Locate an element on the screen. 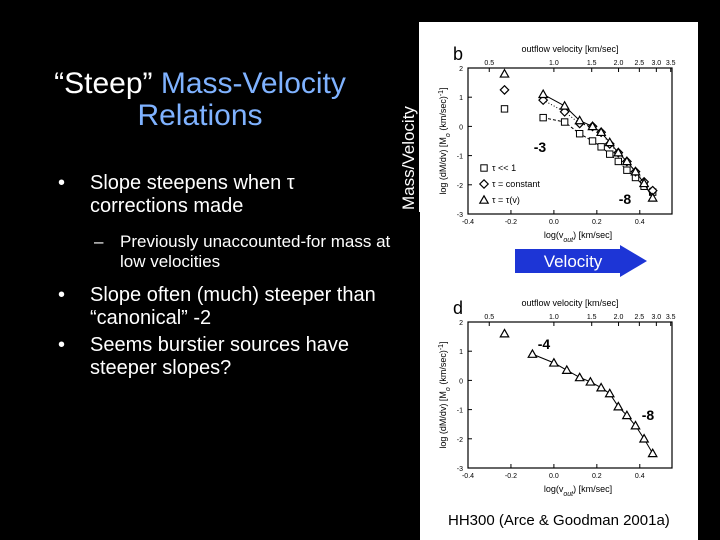 This screenshot has height=540, width=720. velocity-arrow-label: Velocity is located at coordinates (573, 261).